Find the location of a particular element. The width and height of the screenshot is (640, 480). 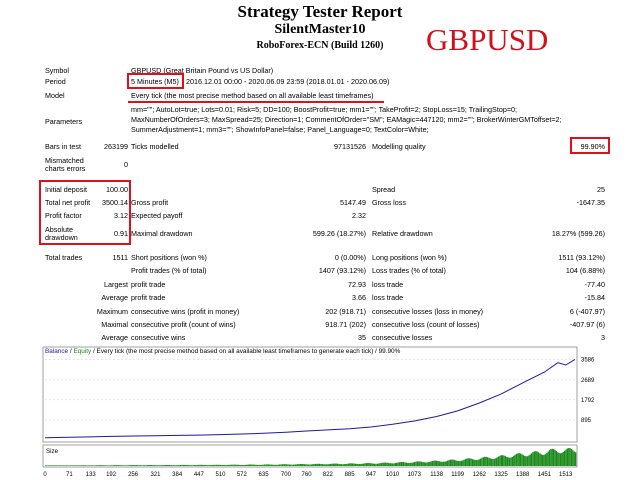

expected-payoff-value: 2.32 is located at coordinates (359, 215).